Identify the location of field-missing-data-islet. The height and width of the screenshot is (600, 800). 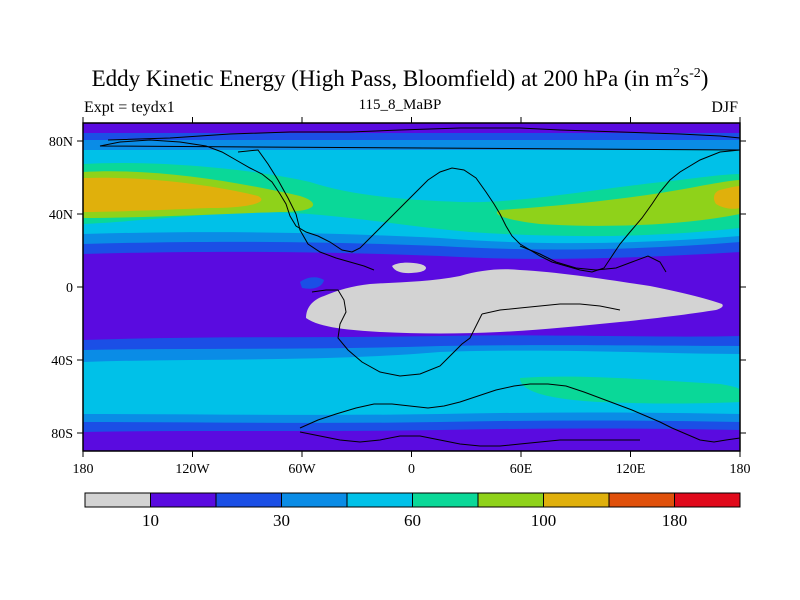
(409, 268).